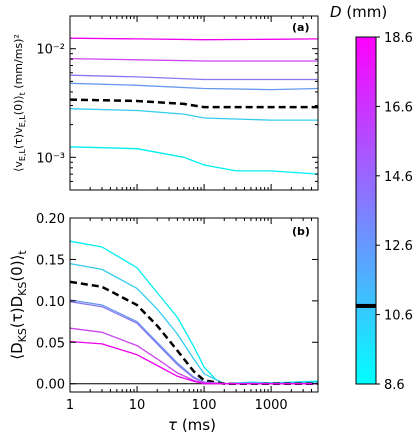 The height and width of the screenshot is (439, 416). What do you see at coordinates (398, 177) in the screenshot?
I see `colorbar-tick-label: 14.6` at bounding box center [398, 177].